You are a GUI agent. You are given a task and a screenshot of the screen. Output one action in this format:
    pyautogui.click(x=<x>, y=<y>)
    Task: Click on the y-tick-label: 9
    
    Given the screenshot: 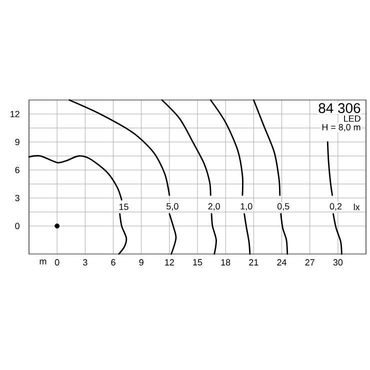 What is the action you would take?
    pyautogui.click(x=17, y=142)
    